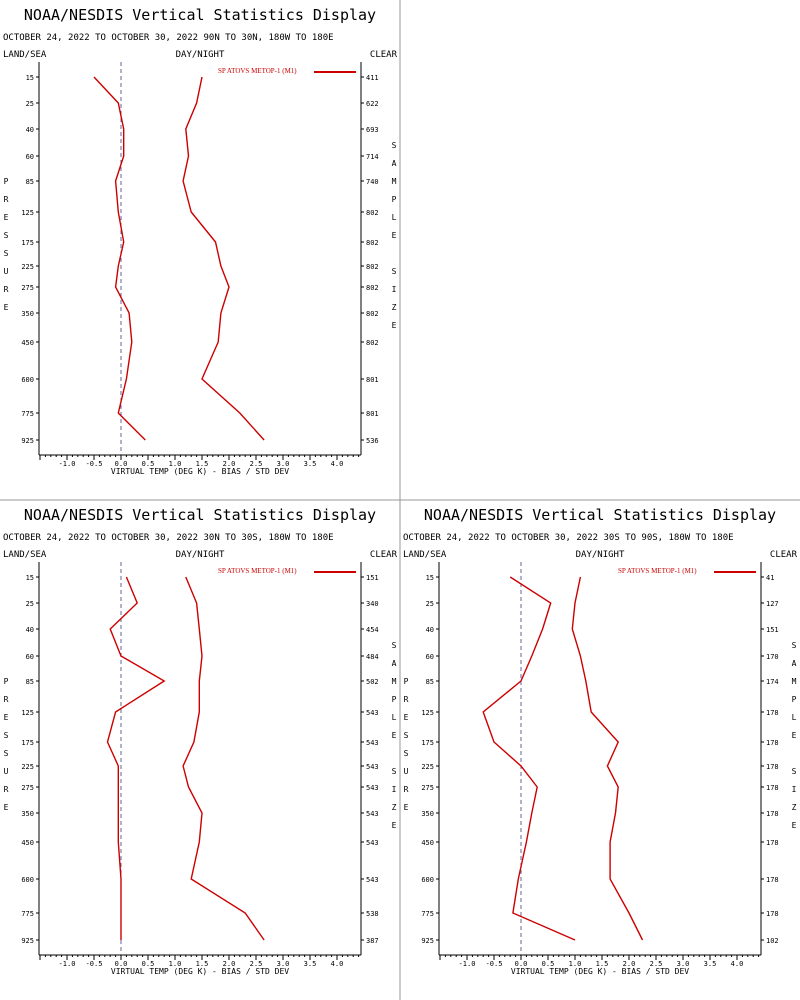 This screenshot has width=800, height=1000. What do you see at coordinates (256, 964) in the screenshot?
I see `x-tick-label: 2.5` at bounding box center [256, 964].